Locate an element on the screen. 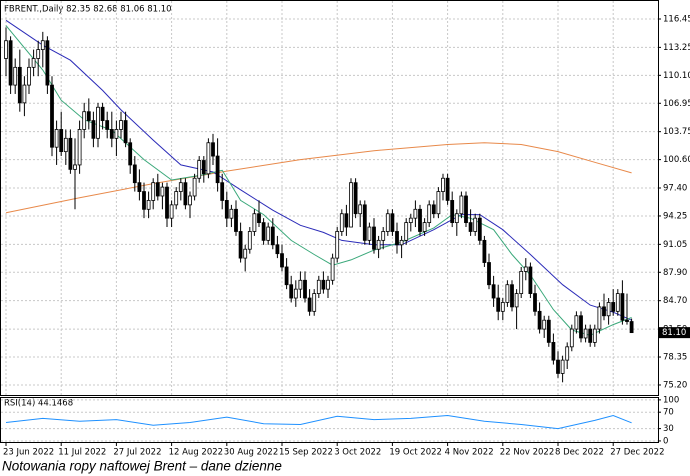  rsi-panel-frame is located at coordinates (329, 420).